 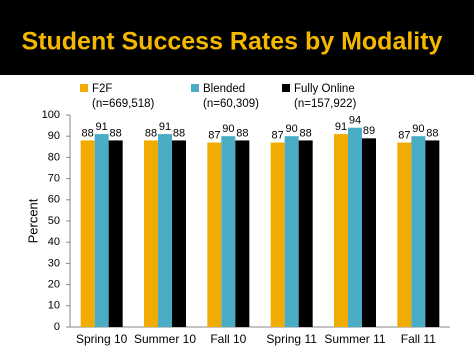 What do you see at coordinates (418, 339) in the screenshot?
I see `x-tick-label: Fall 11` at bounding box center [418, 339].